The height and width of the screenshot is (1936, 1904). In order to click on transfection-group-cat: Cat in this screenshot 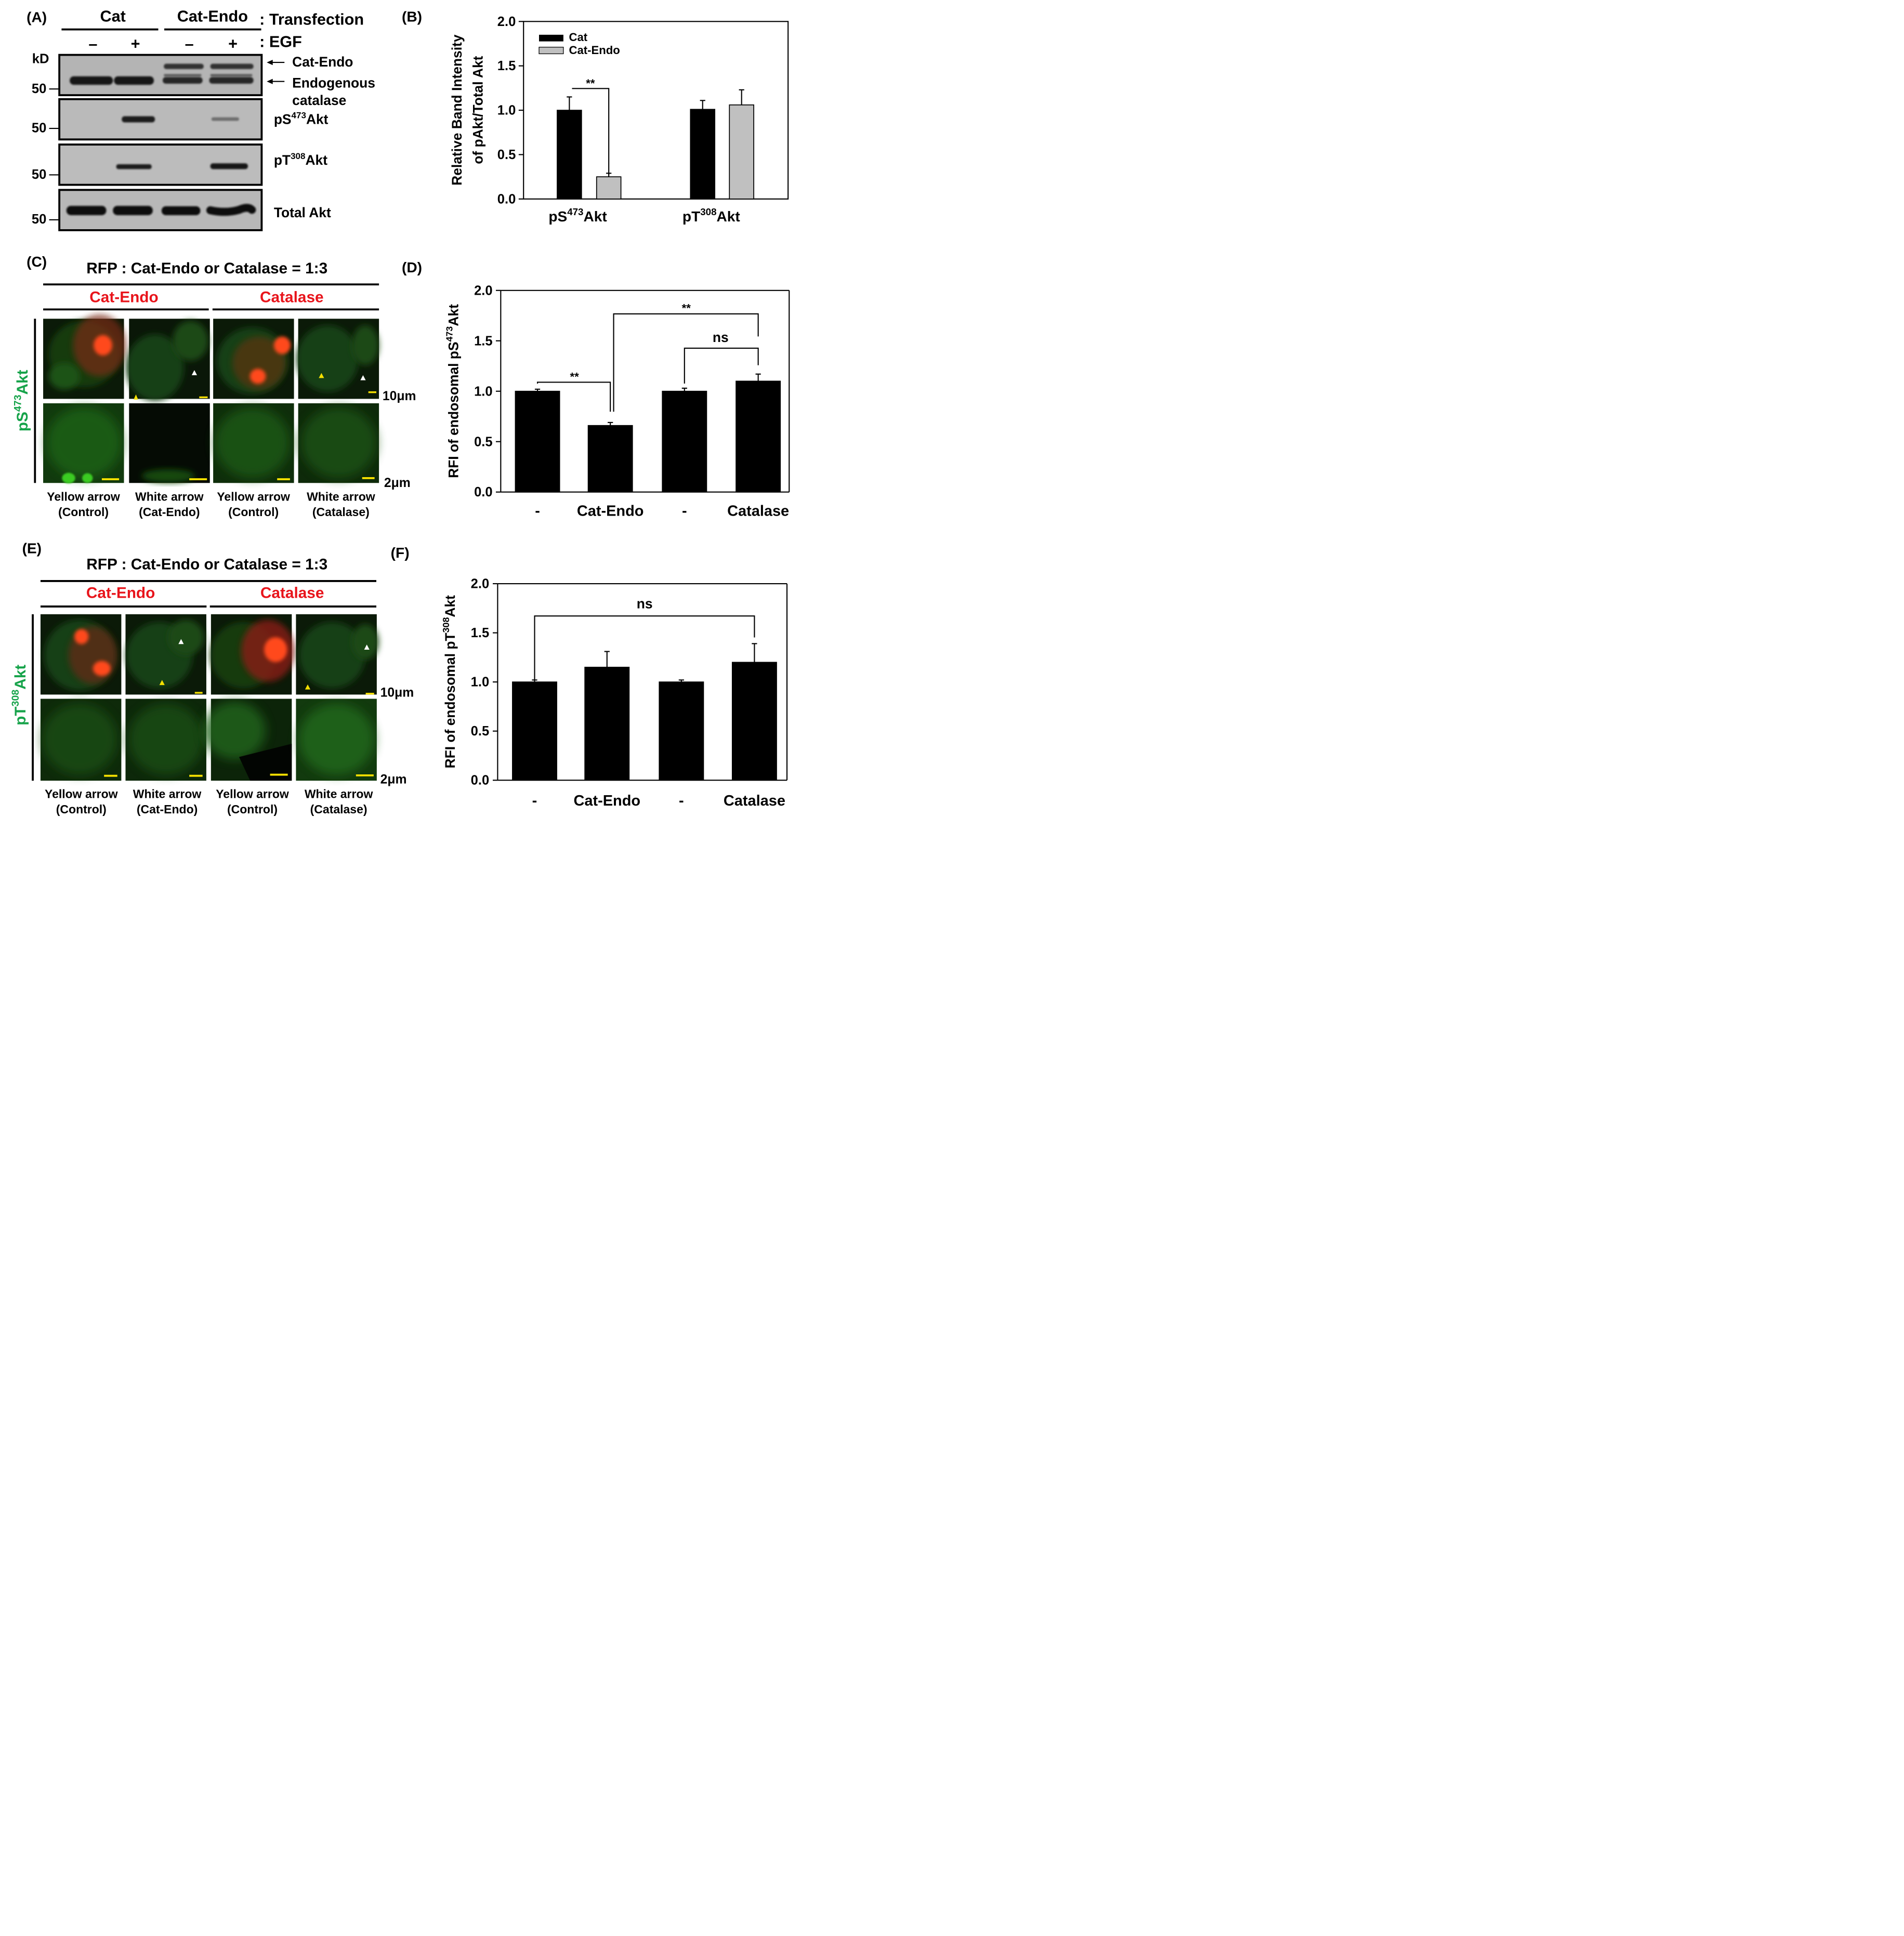, I will do `click(112, 16)`.